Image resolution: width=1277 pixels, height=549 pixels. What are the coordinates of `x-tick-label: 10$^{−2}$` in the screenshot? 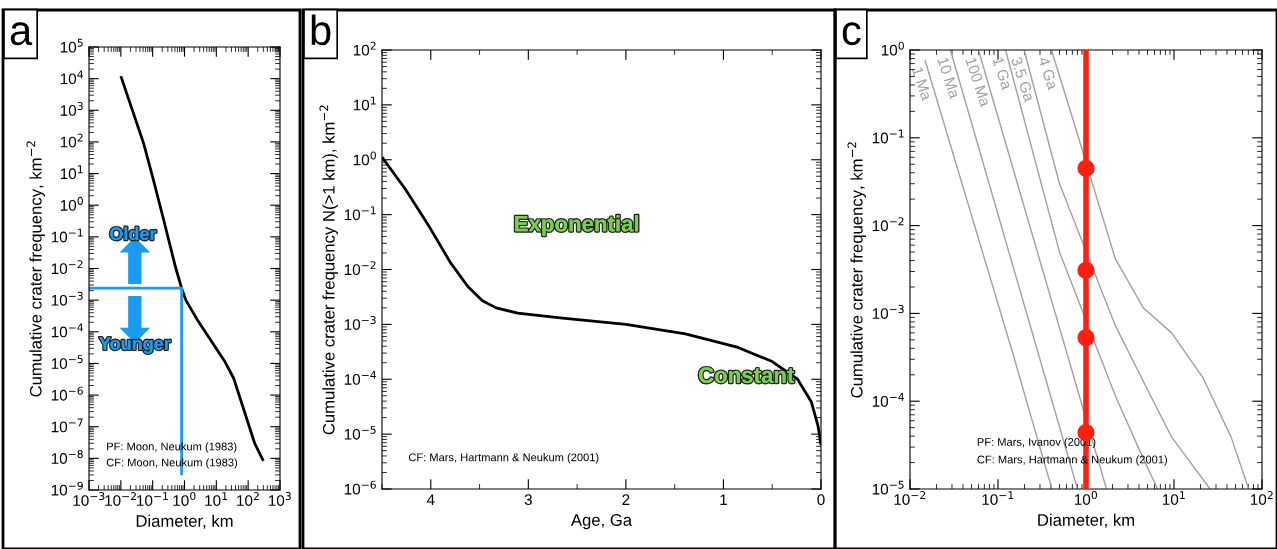 It's located at (120, 499).